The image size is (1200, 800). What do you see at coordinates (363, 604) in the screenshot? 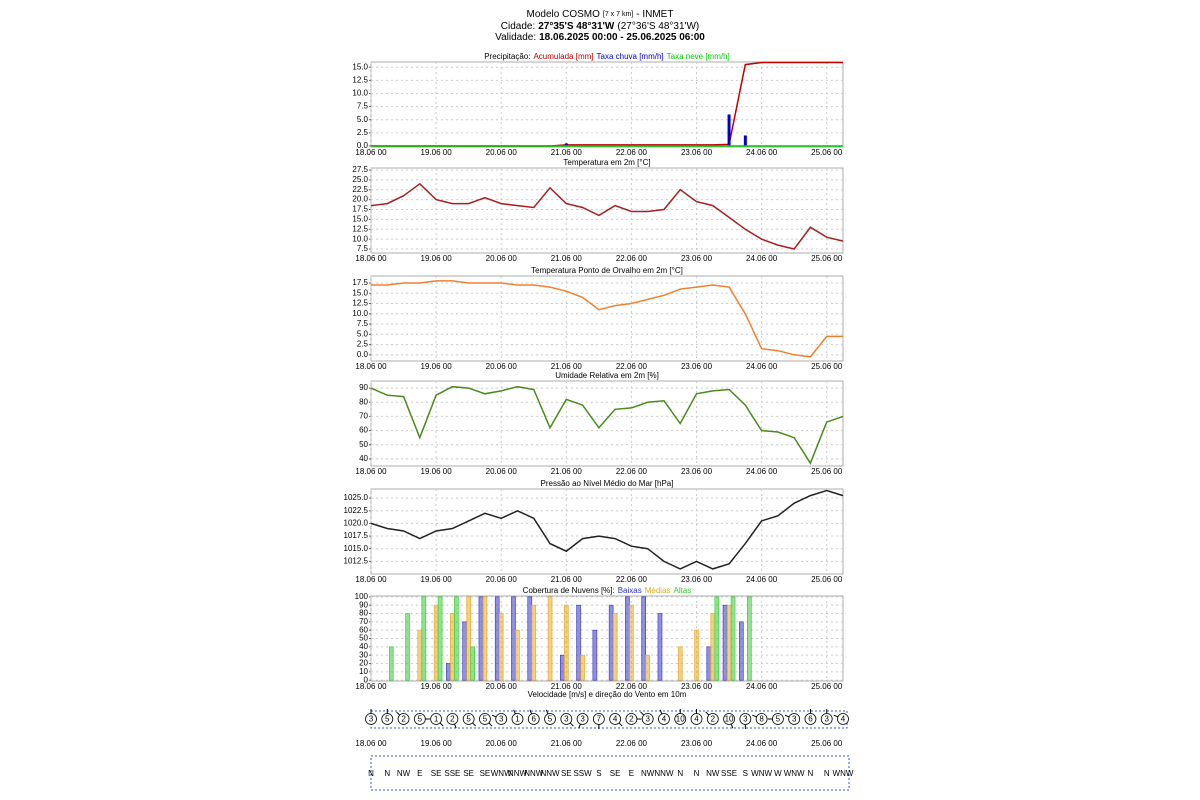
I see `y-tick-label: 90` at bounding box center [363, 604].